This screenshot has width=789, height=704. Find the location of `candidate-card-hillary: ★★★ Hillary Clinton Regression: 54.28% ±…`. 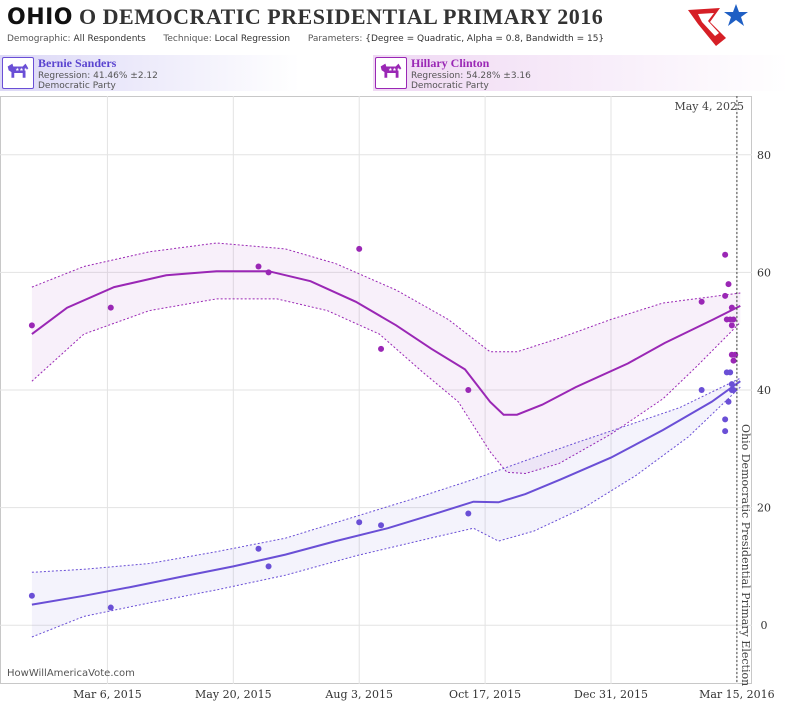

candidate-card-hillary: ★★★ Hillary Clinton Regression: 54.28% ±… is located at coordinates (581, 73).